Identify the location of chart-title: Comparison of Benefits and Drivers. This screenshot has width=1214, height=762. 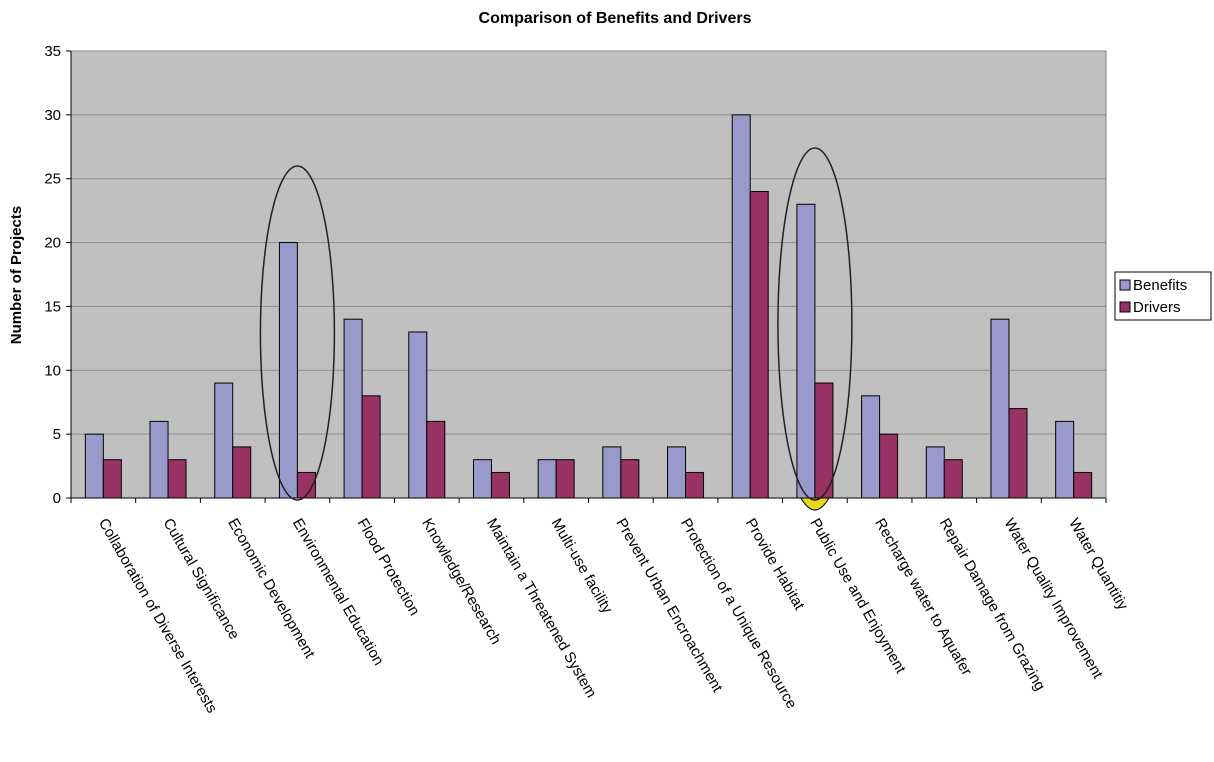
(615, 18).